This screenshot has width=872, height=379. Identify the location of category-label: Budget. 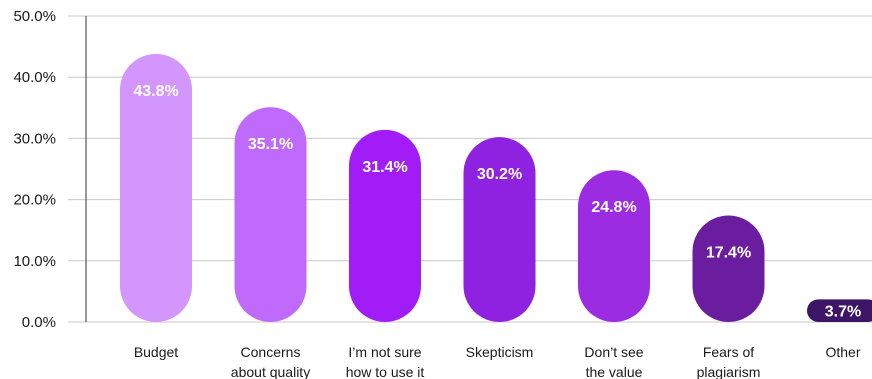
(156, 352).